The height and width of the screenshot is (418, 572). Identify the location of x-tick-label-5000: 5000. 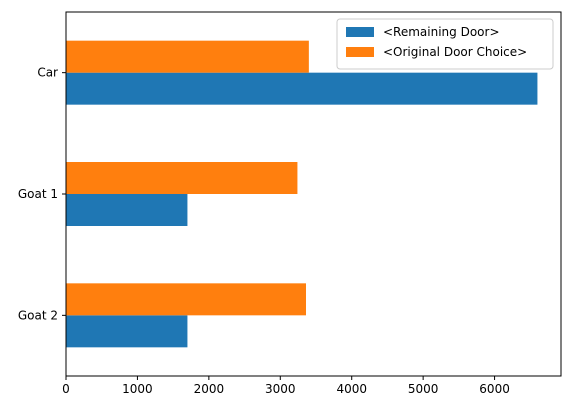
(423, 389).